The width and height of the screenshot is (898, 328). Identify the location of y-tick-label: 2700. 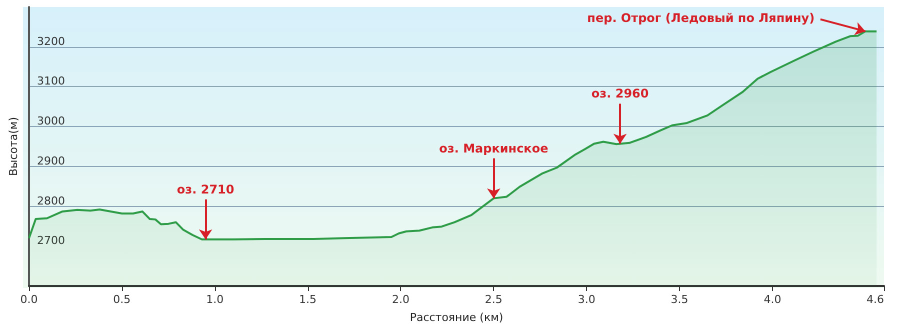
(51, 241).